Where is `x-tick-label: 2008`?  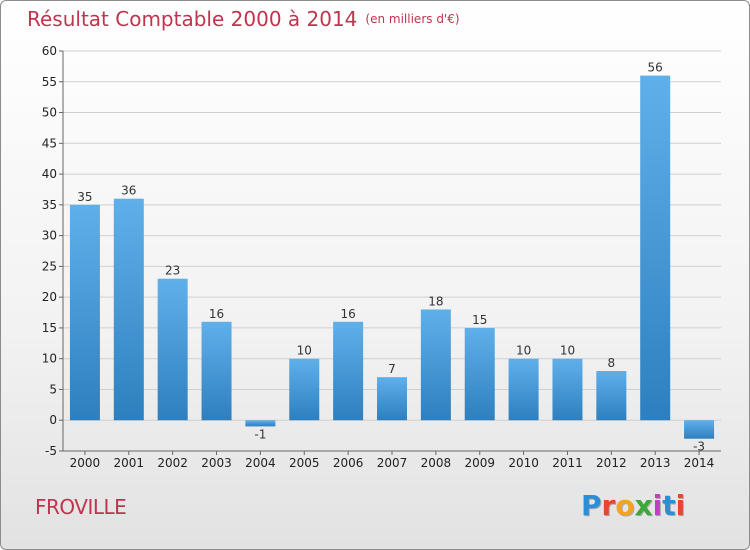 x-tick-label: 2008 is located at coordinates (436, 463).